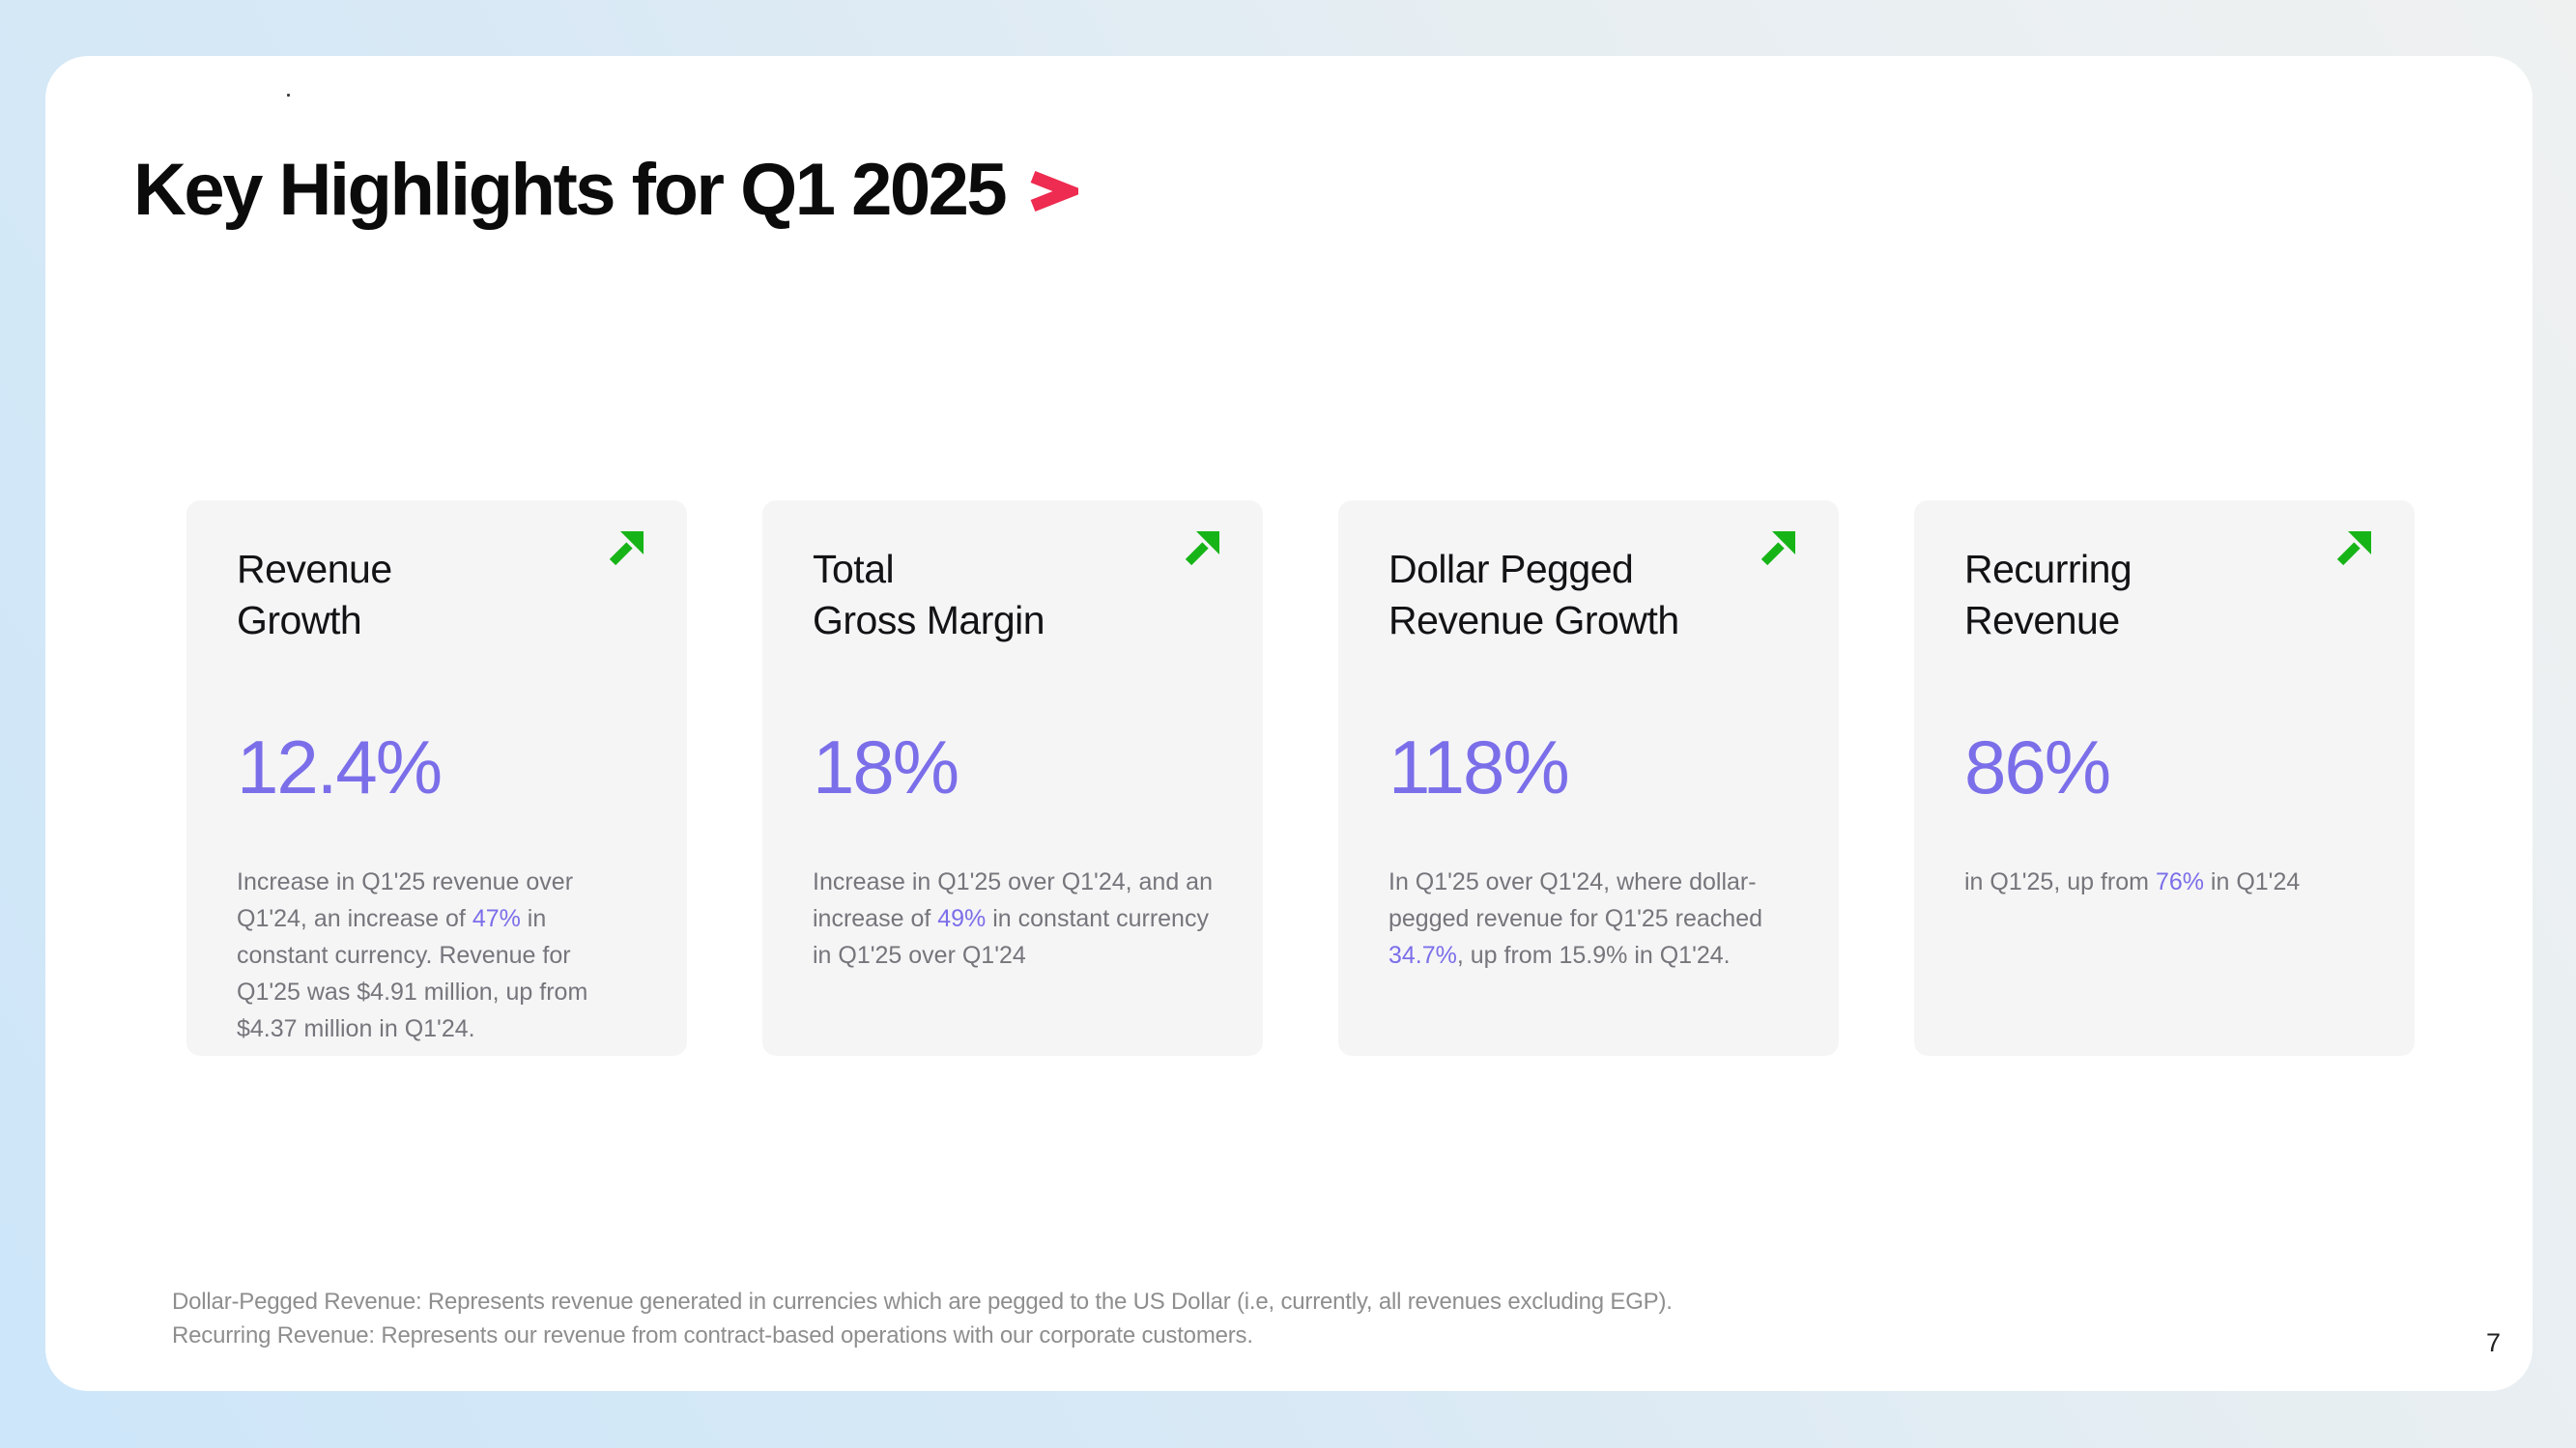 Image resolution: width=2576 pixels, height=1448 pixels. Describe the element at coordinates (1055, 191) in the screenshot. I see `logo-chevron-icon` at that location.